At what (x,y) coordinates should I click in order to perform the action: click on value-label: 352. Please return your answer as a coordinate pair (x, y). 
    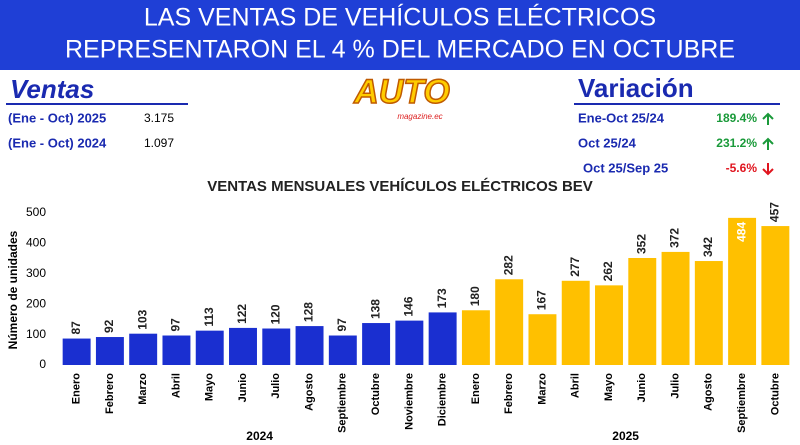
    Looking at the image, I should click on (641, 244).